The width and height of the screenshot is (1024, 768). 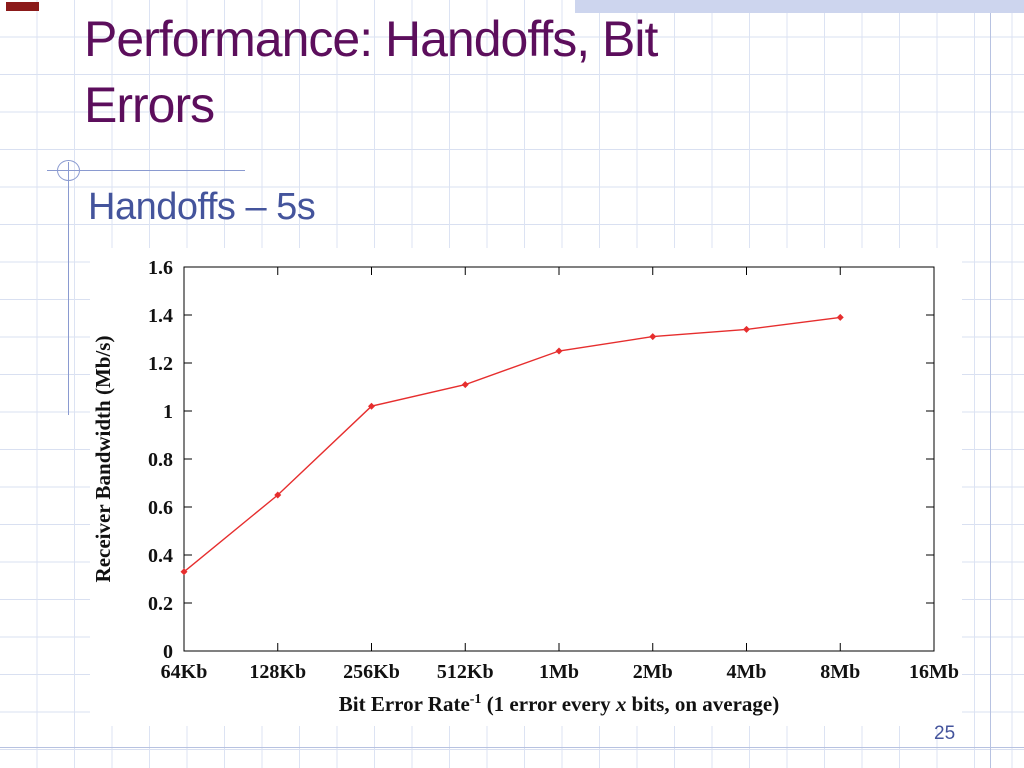 What do you see at coordinates (160, 604) in the screenshot?
I see `y-tick-label: 0.2` at bounding box center [160, 604].